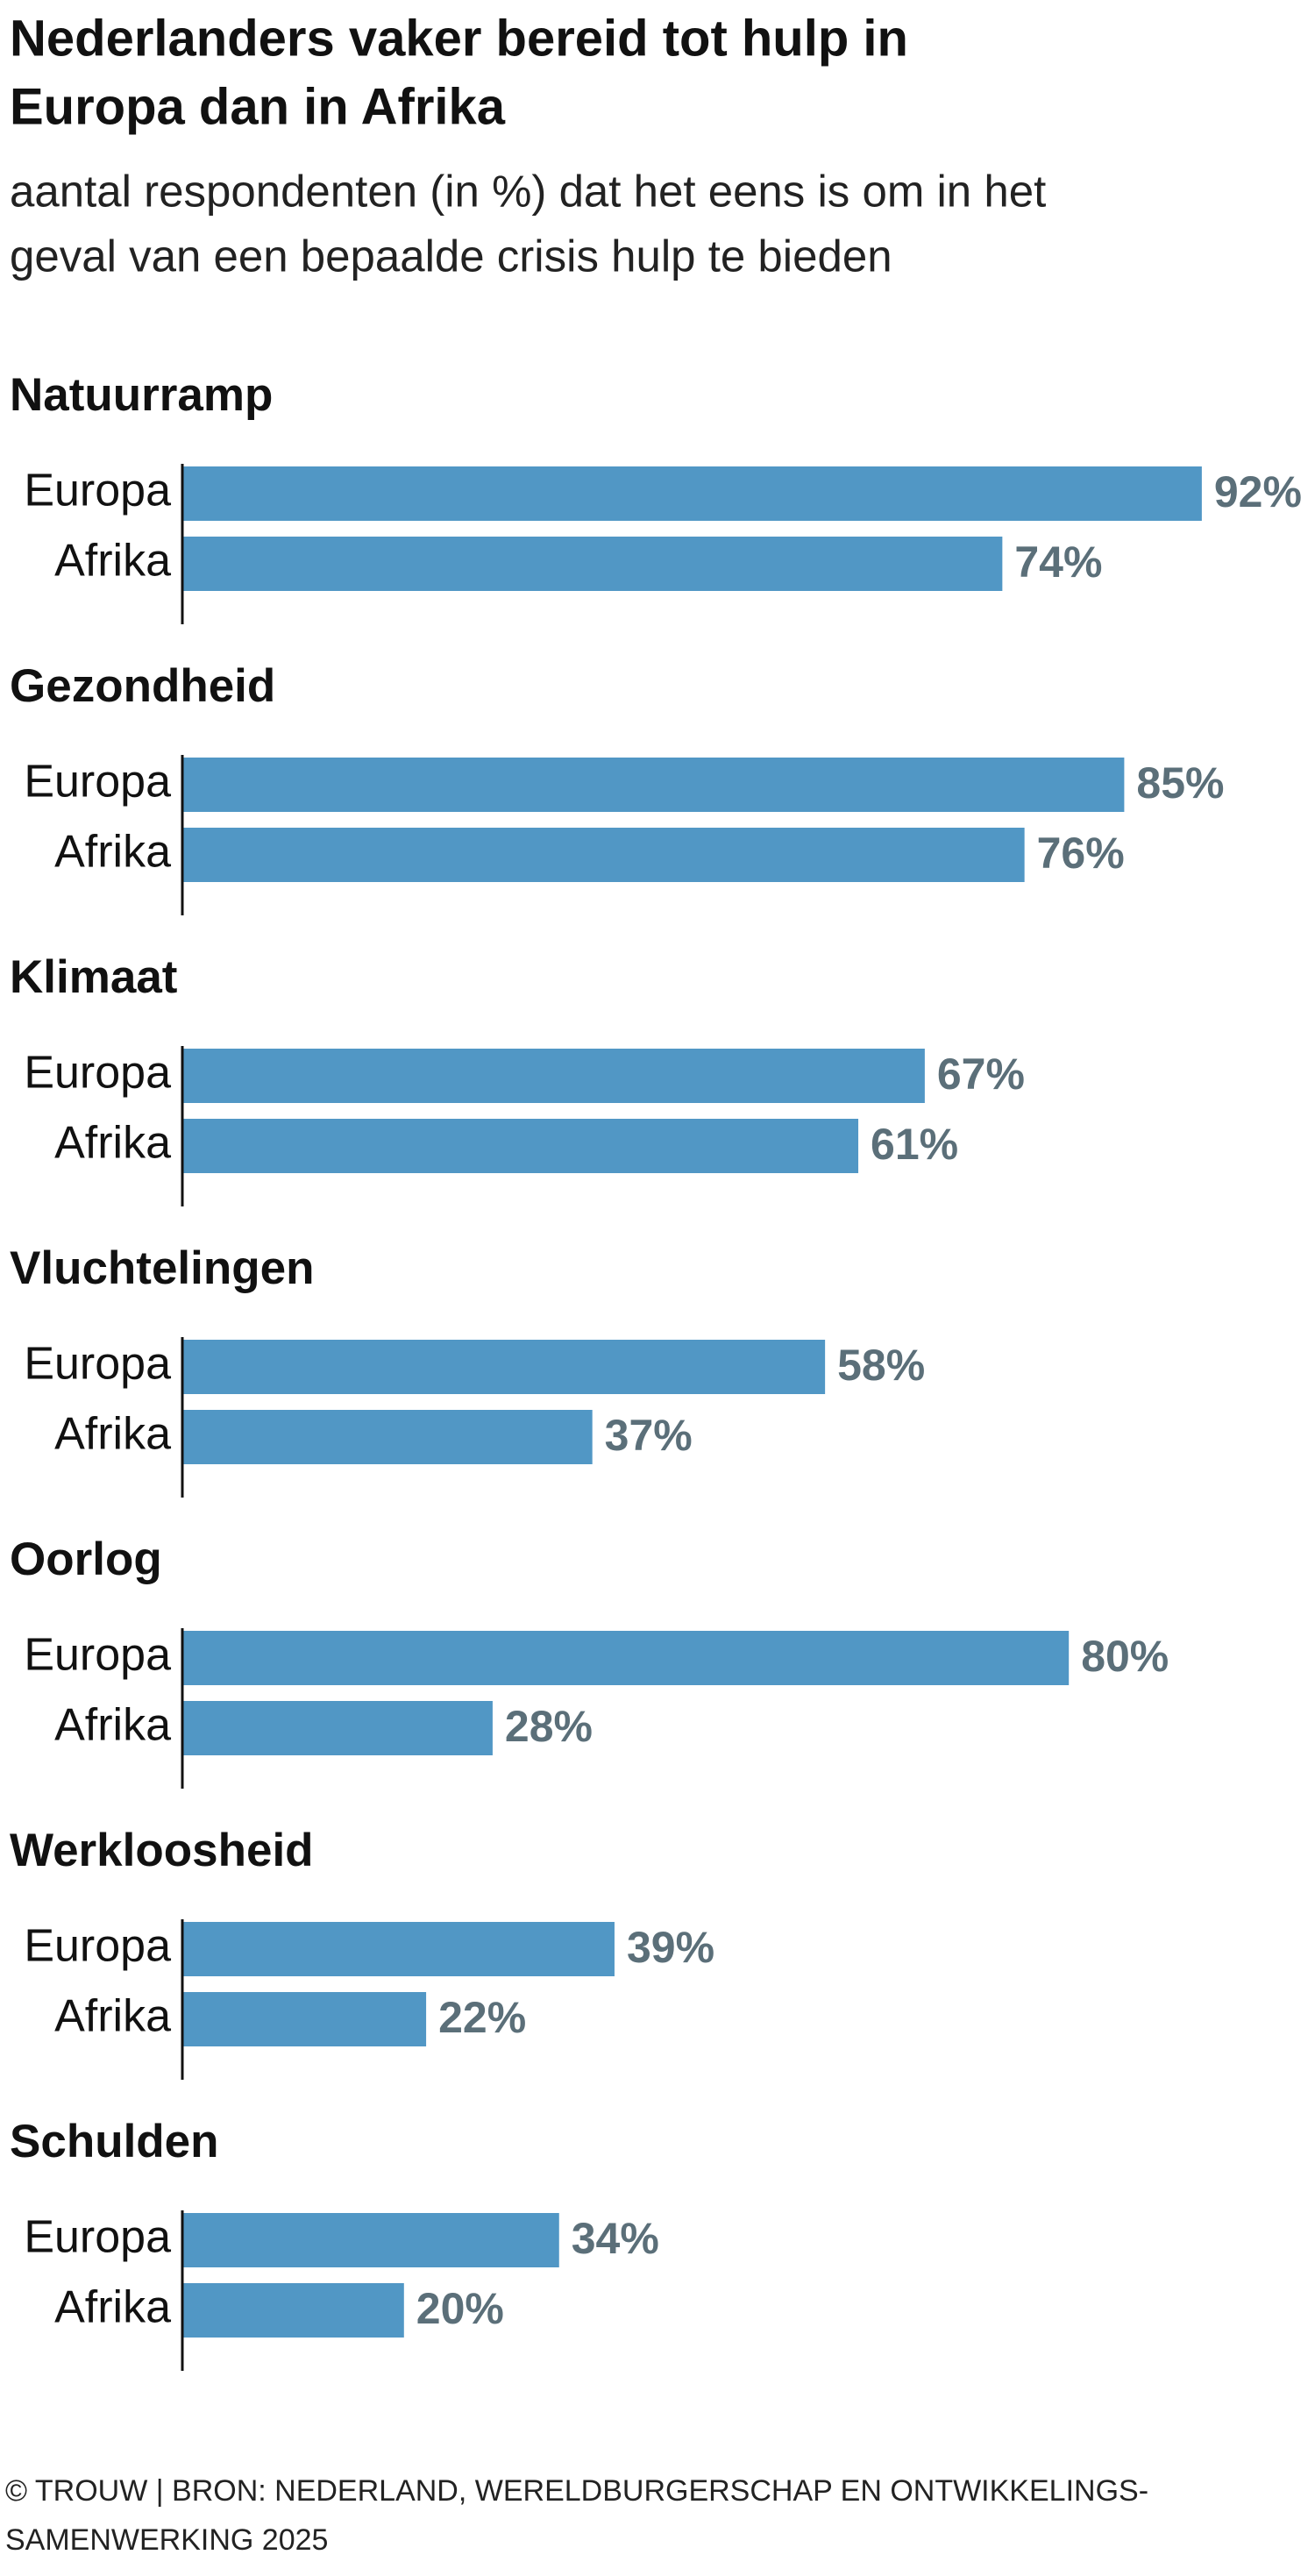 This screenshot has height=2576, width=1315. Describe the element at coordinates (86, 1559) in the screenshot. I see `group-title: Oorlog` at that location.